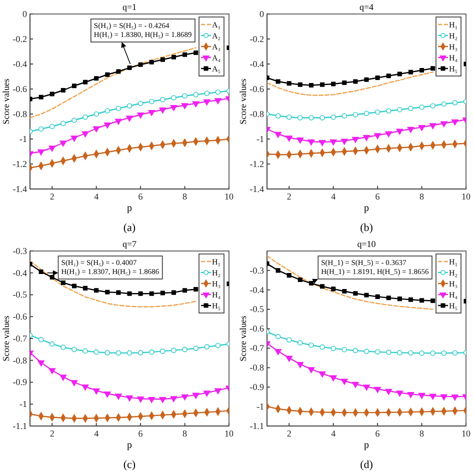 The height and width of the screenshot is (475, 474). What do you see at coordinates (52, 433) in the screenshot?
I see `x-tick-label: 2` at bounding box center [52, 433].